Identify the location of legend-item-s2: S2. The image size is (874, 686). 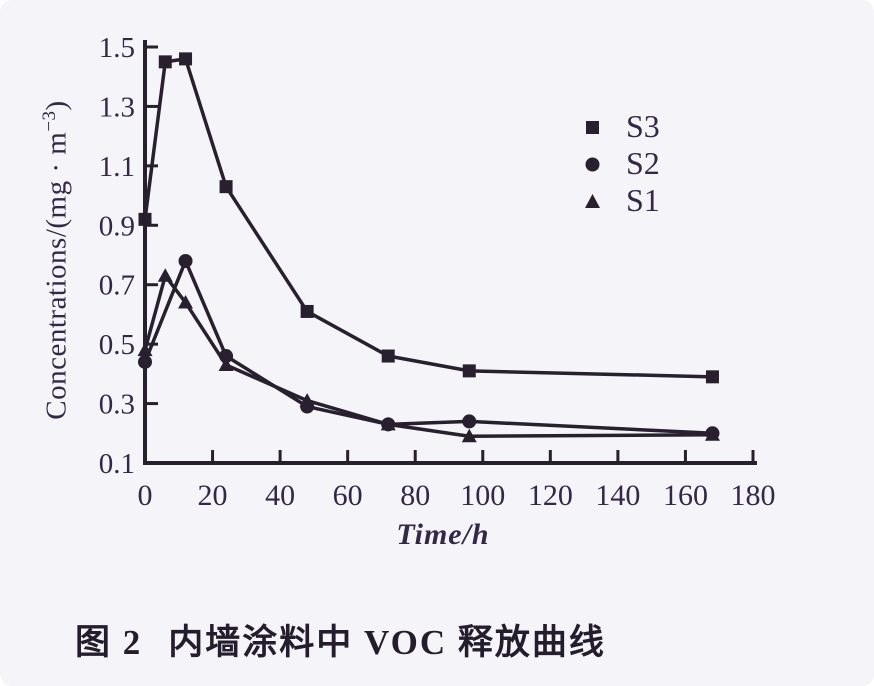
(621, 163).